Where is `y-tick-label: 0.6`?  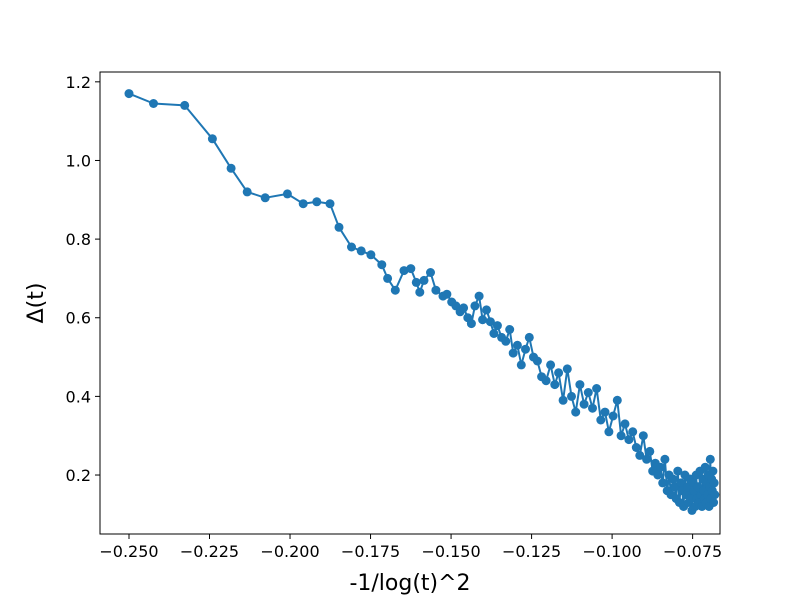
y-tick-label: 0.6 is located at coordinates (78, 318).